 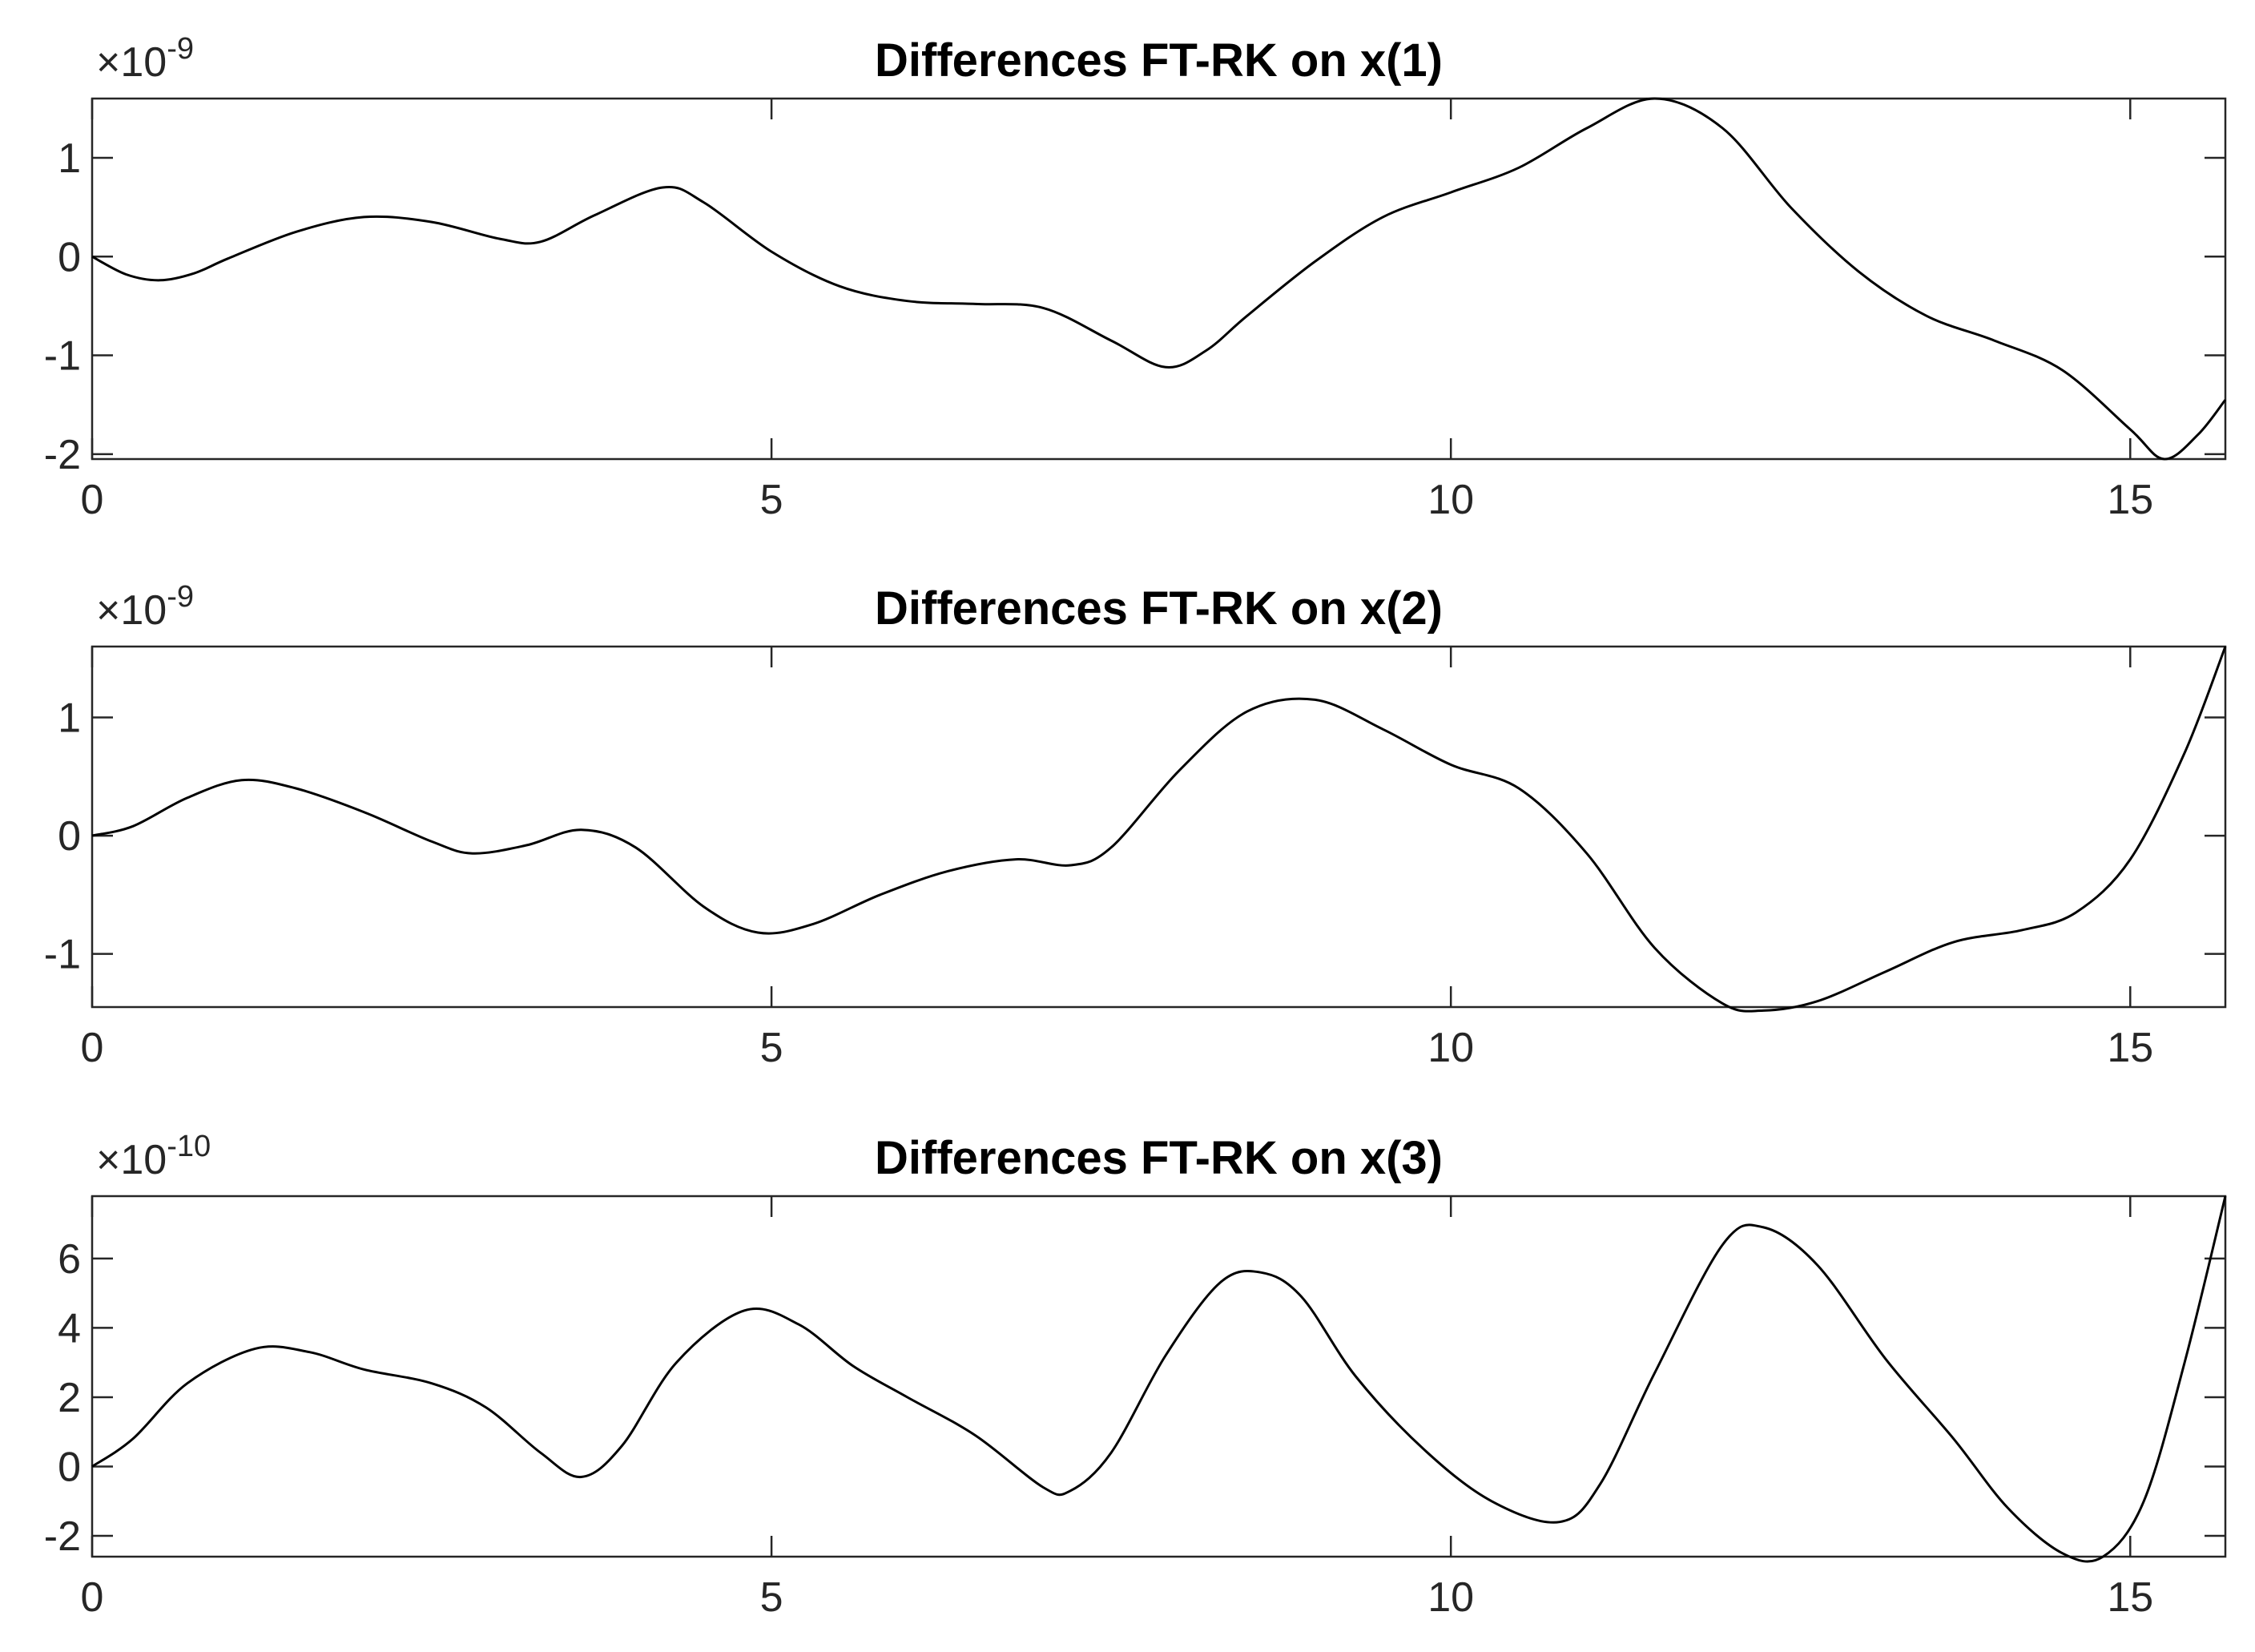 I want to click on y-tick-label: 2, so click(x=69, y=1398).